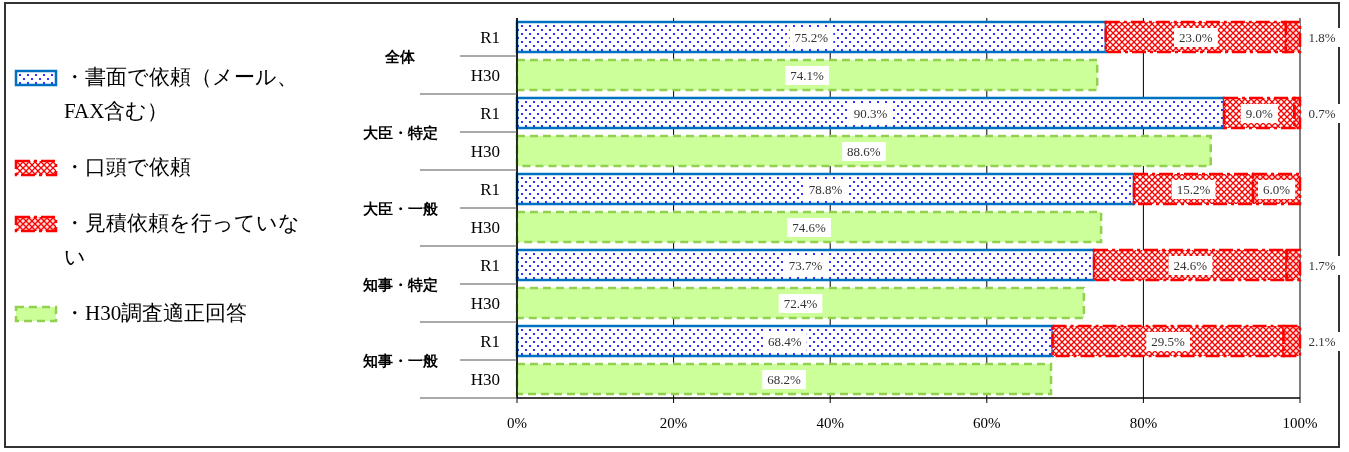  What do you see at coordinates (1322, 265) in the screenshot?
I see `data-label: 1.7%` at bounding box center [1322, 265].